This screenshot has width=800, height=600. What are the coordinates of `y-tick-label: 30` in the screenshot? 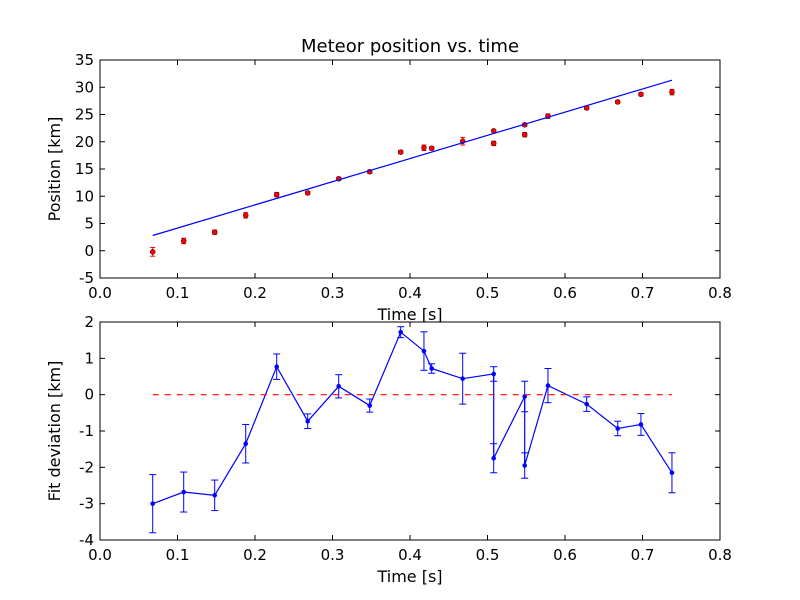 It's located at (84, 87).